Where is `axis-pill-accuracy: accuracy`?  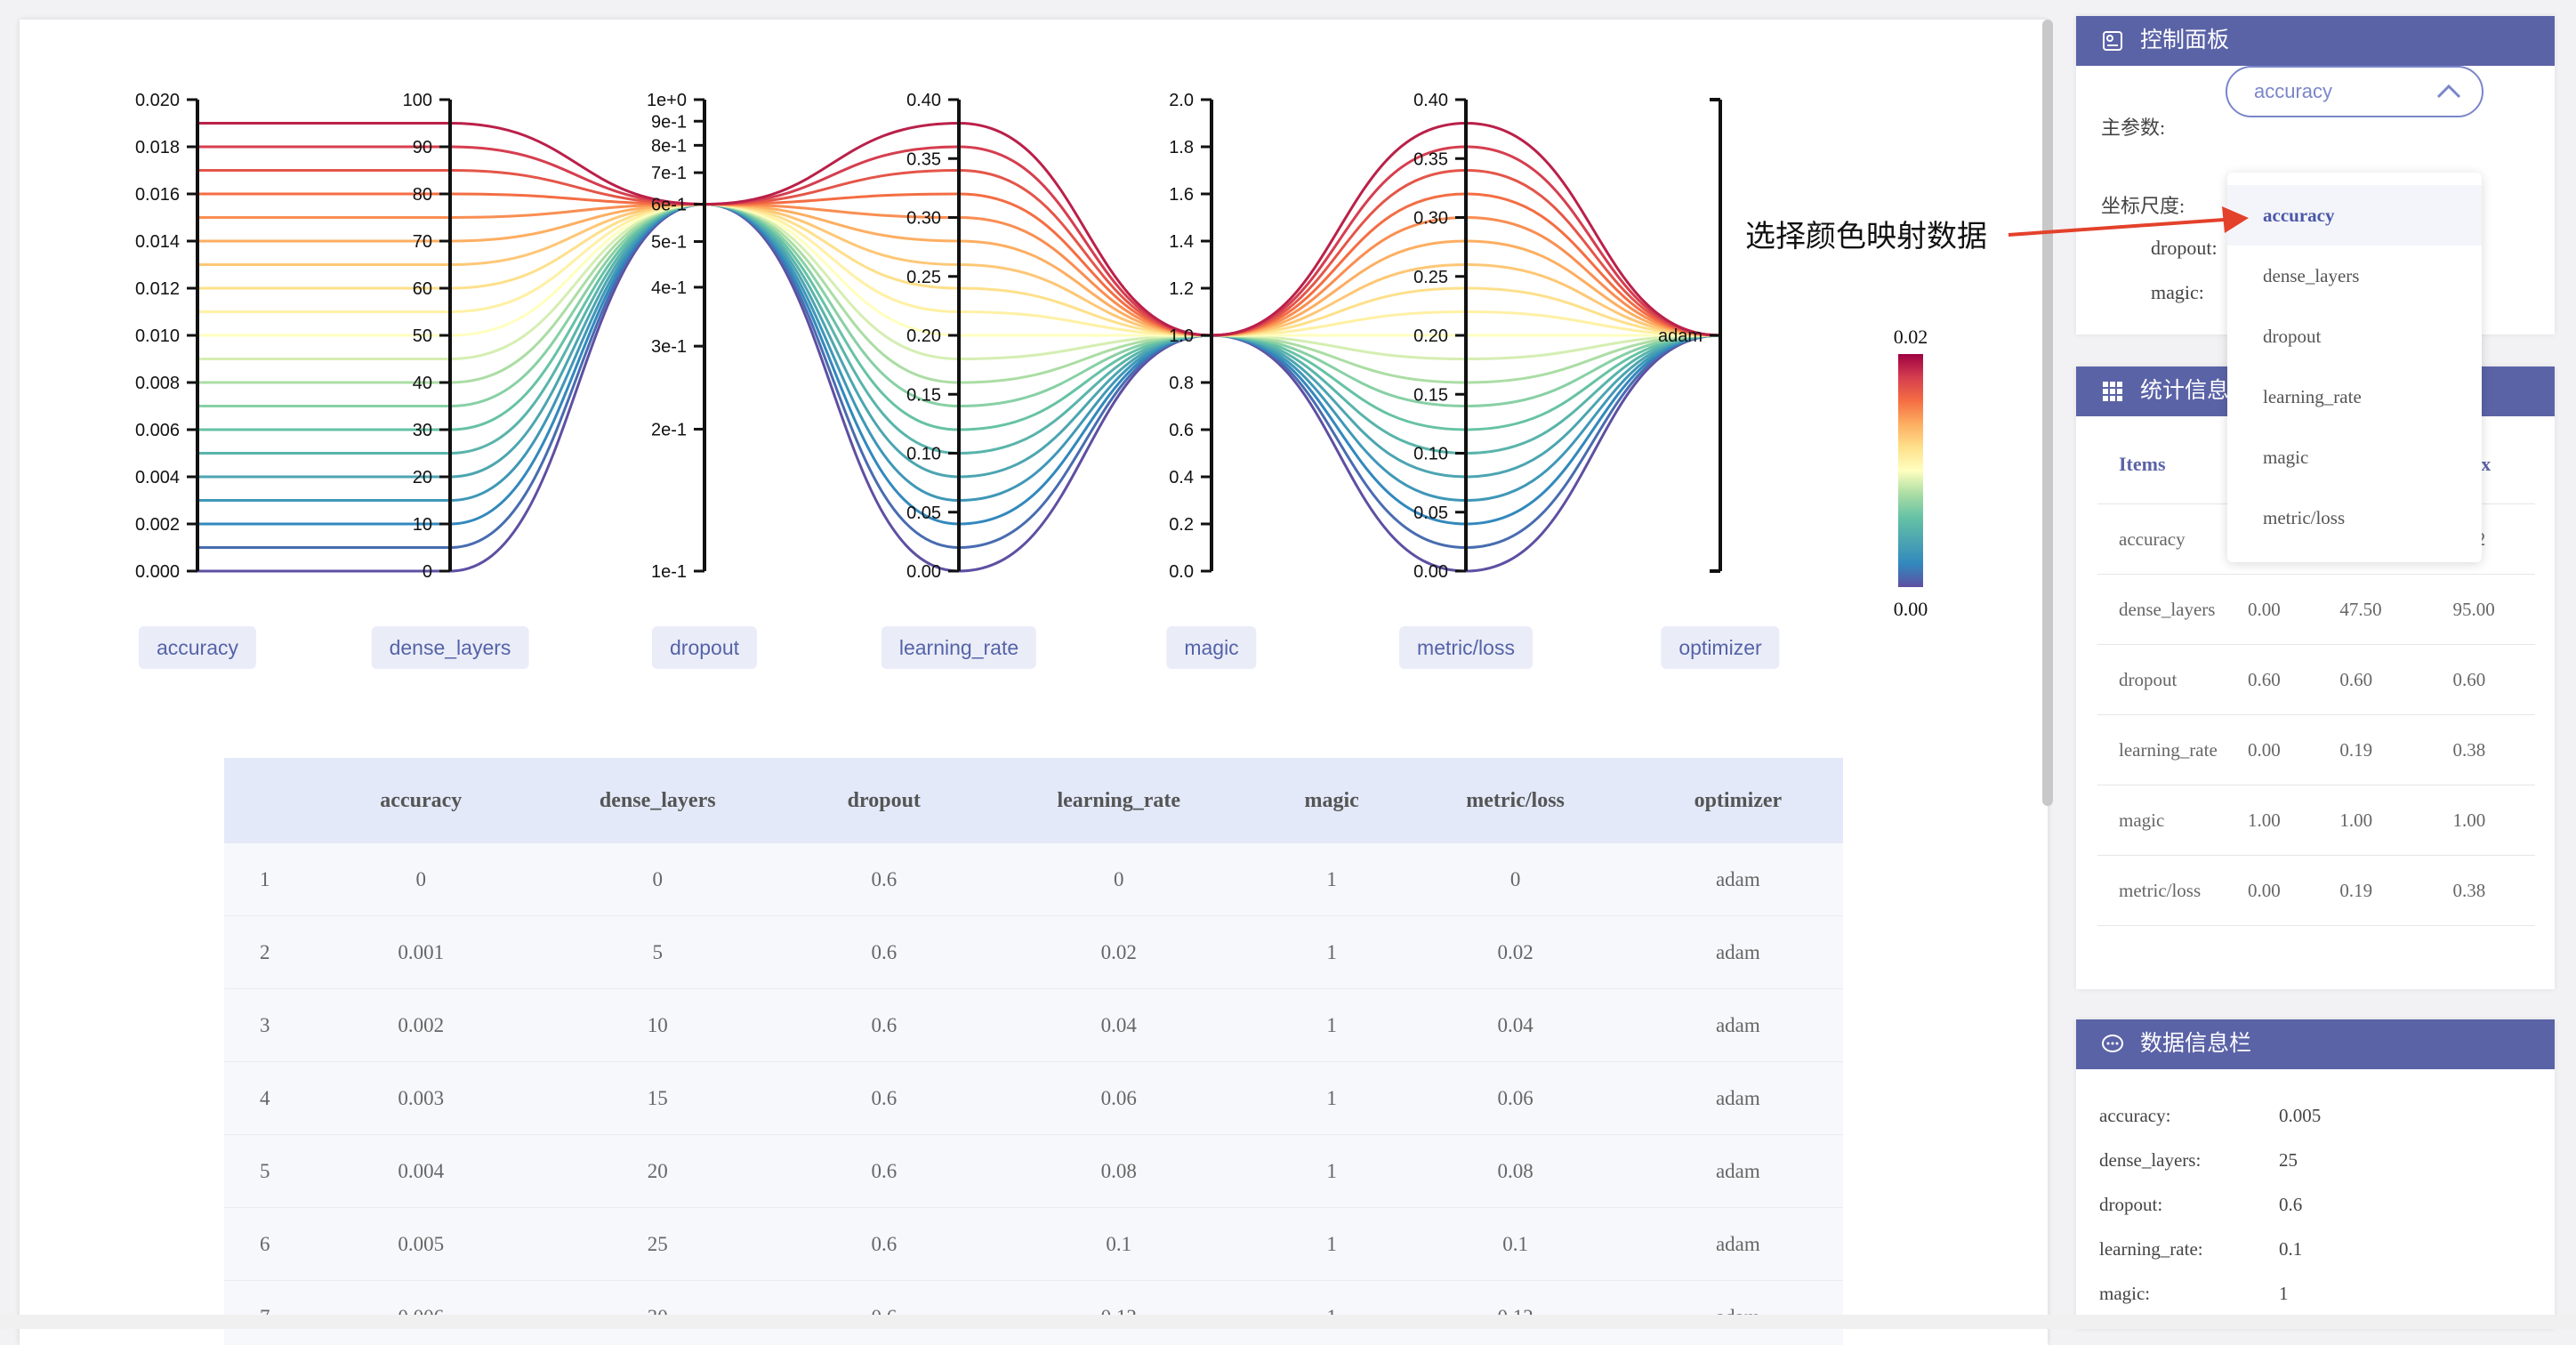
axis-pill-accuracy: accuracy is located at coordinates (197, 647).